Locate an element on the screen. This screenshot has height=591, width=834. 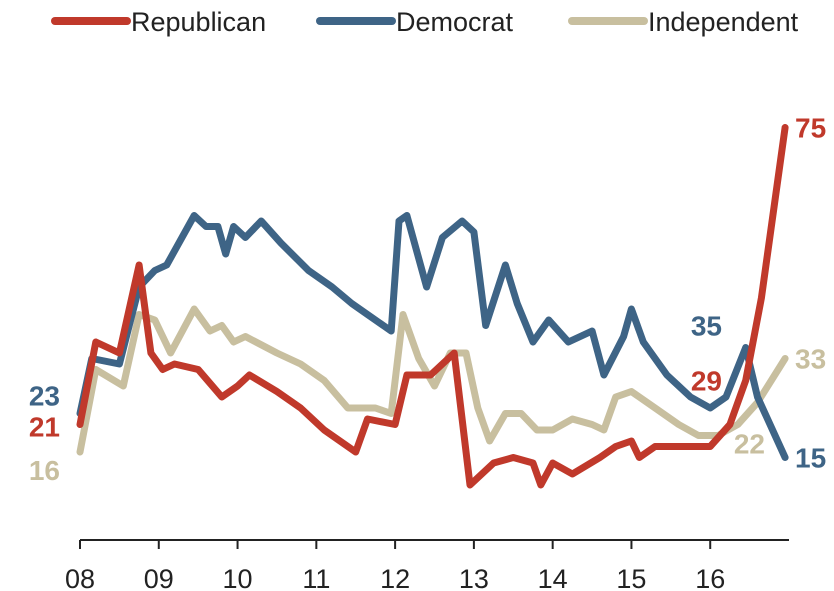
x-tick-label: 16 is located at coordinates (710, 577).